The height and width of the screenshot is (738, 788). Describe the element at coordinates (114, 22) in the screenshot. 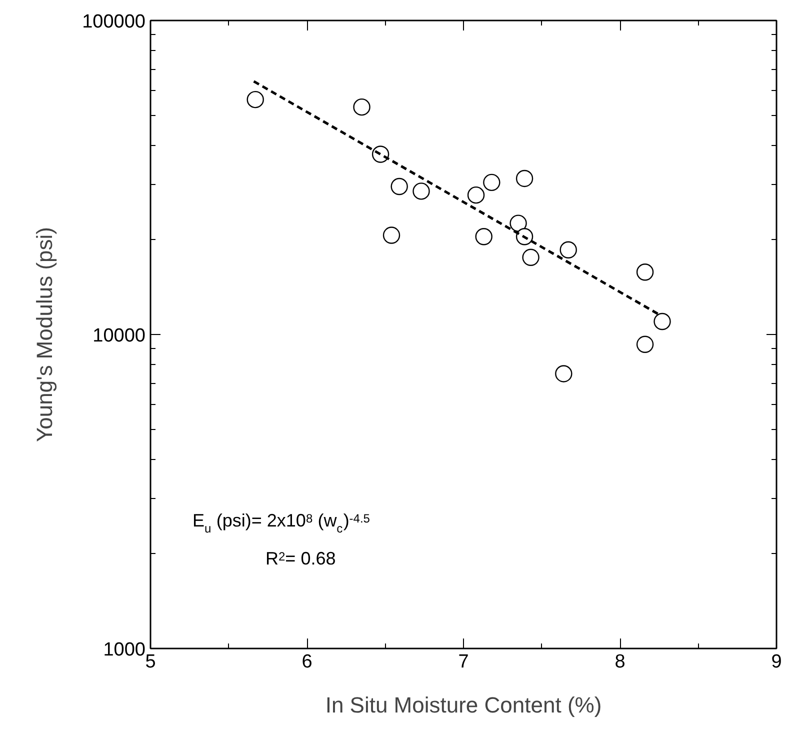

I see `y-tick-label: 100000` at that location.